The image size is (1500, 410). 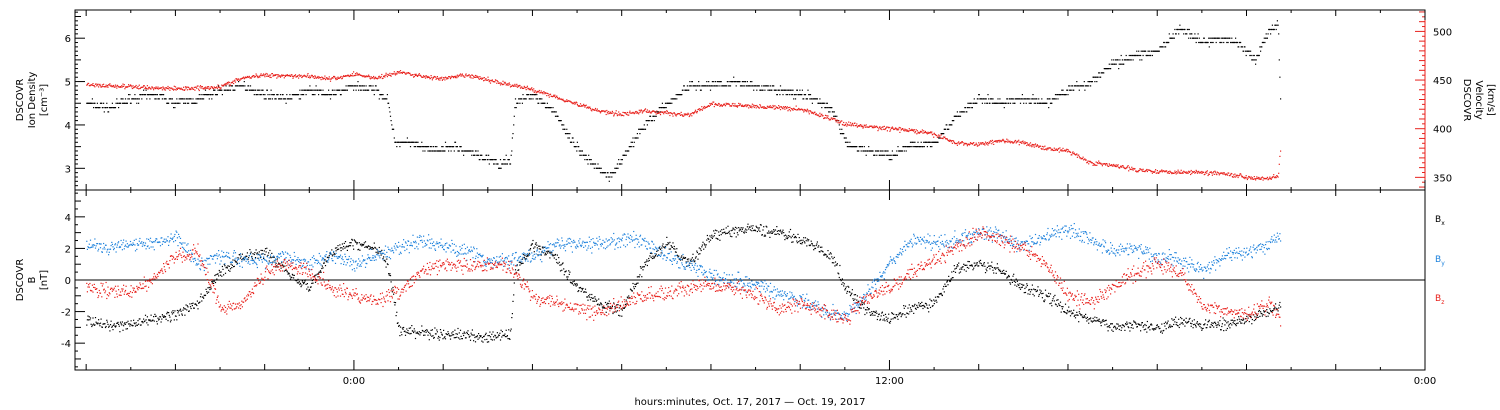 What do you see at coordinates (66, 313) in the screenshot?
I see `b-tick-label: -2` at bounding box center [66, 313].